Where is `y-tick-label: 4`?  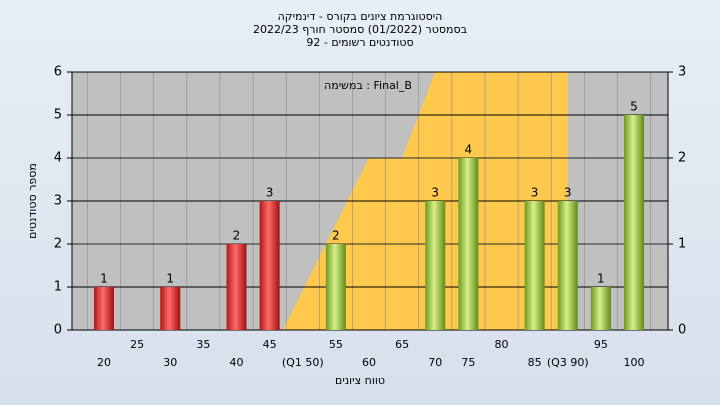
y-tick-label: 4 is located at coordinates (58, 158).